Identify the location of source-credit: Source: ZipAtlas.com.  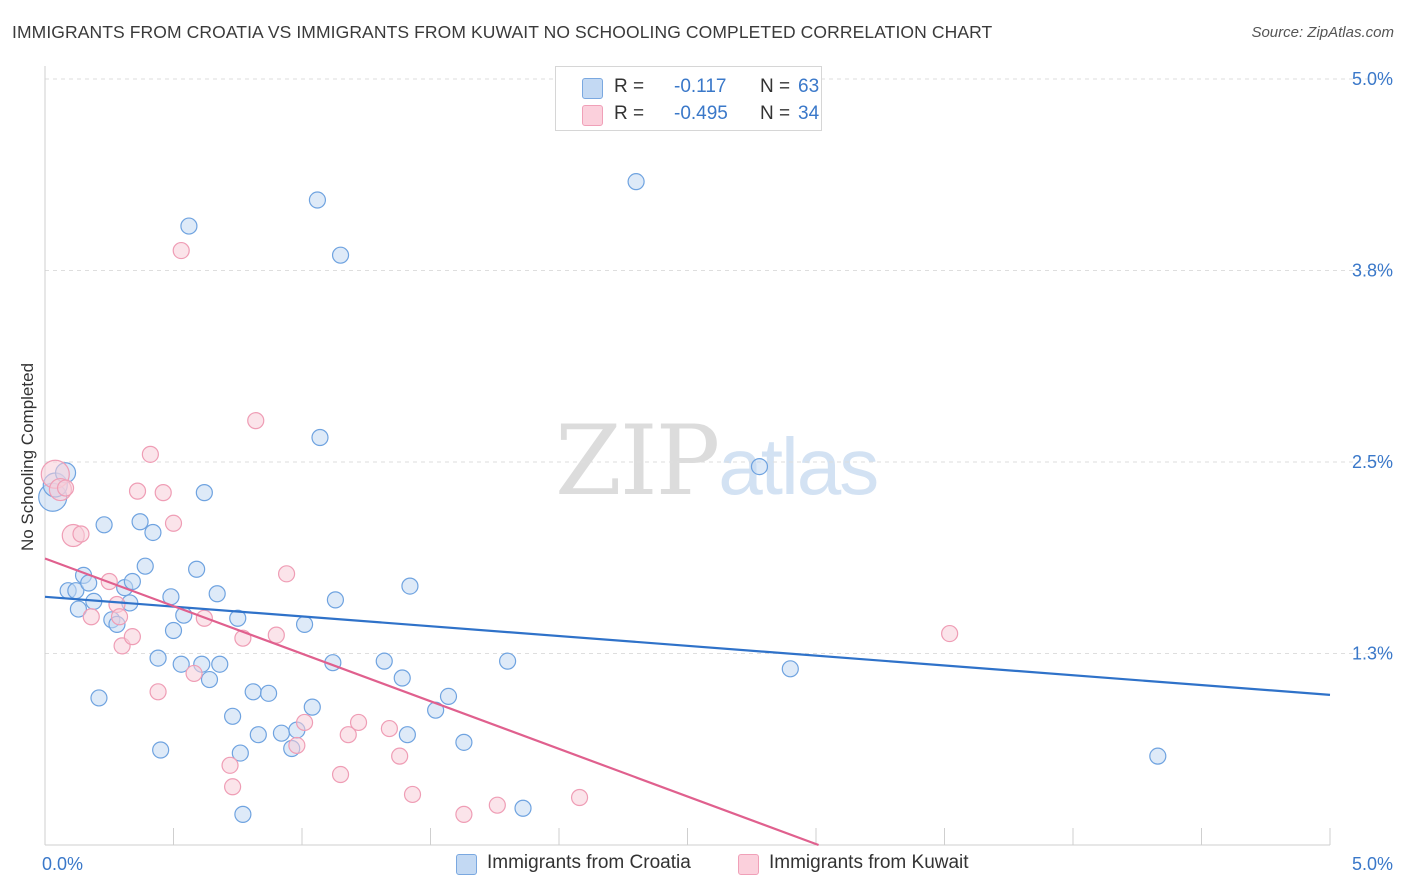
(1322, 32).